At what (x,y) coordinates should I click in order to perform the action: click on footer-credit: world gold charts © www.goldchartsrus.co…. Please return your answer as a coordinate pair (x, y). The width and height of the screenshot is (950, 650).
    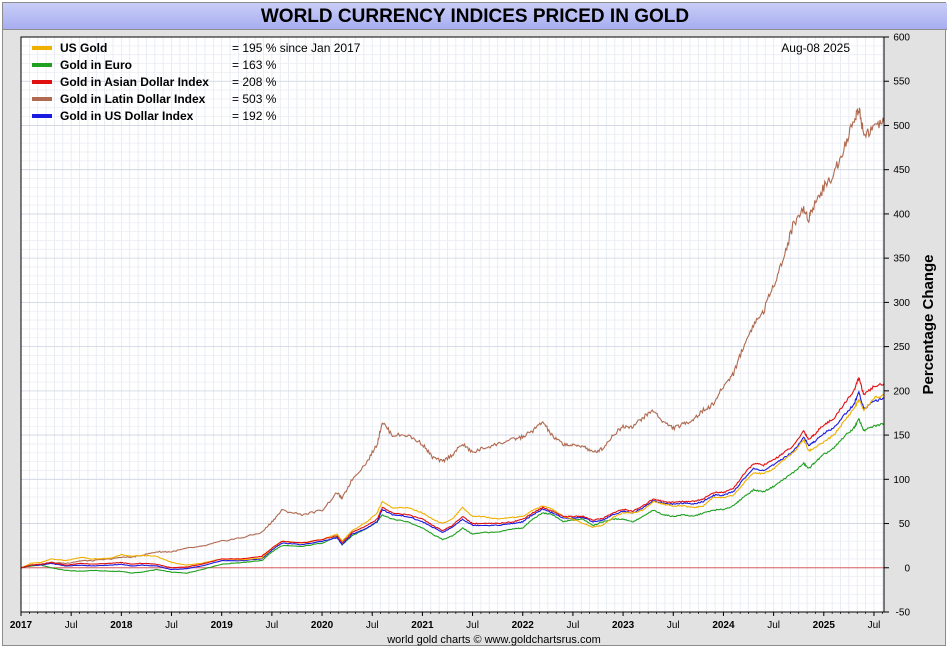
    Looking at the image, I should click on (493, 640).